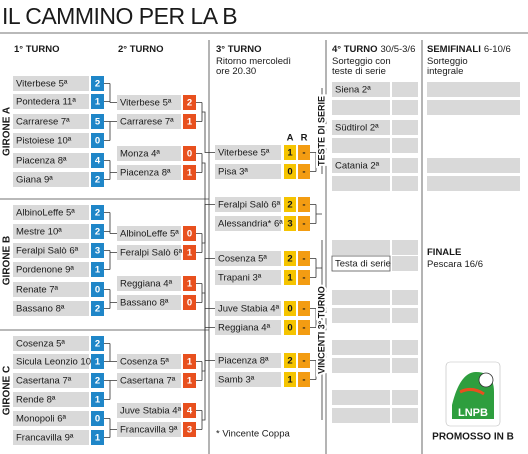 Image resolution: width=528 pixels, height=454 pixels. Describe the element at coordinates (473, 437) in the screenshot. I see `promoted-label: PROMOSSO IN B` at that location.